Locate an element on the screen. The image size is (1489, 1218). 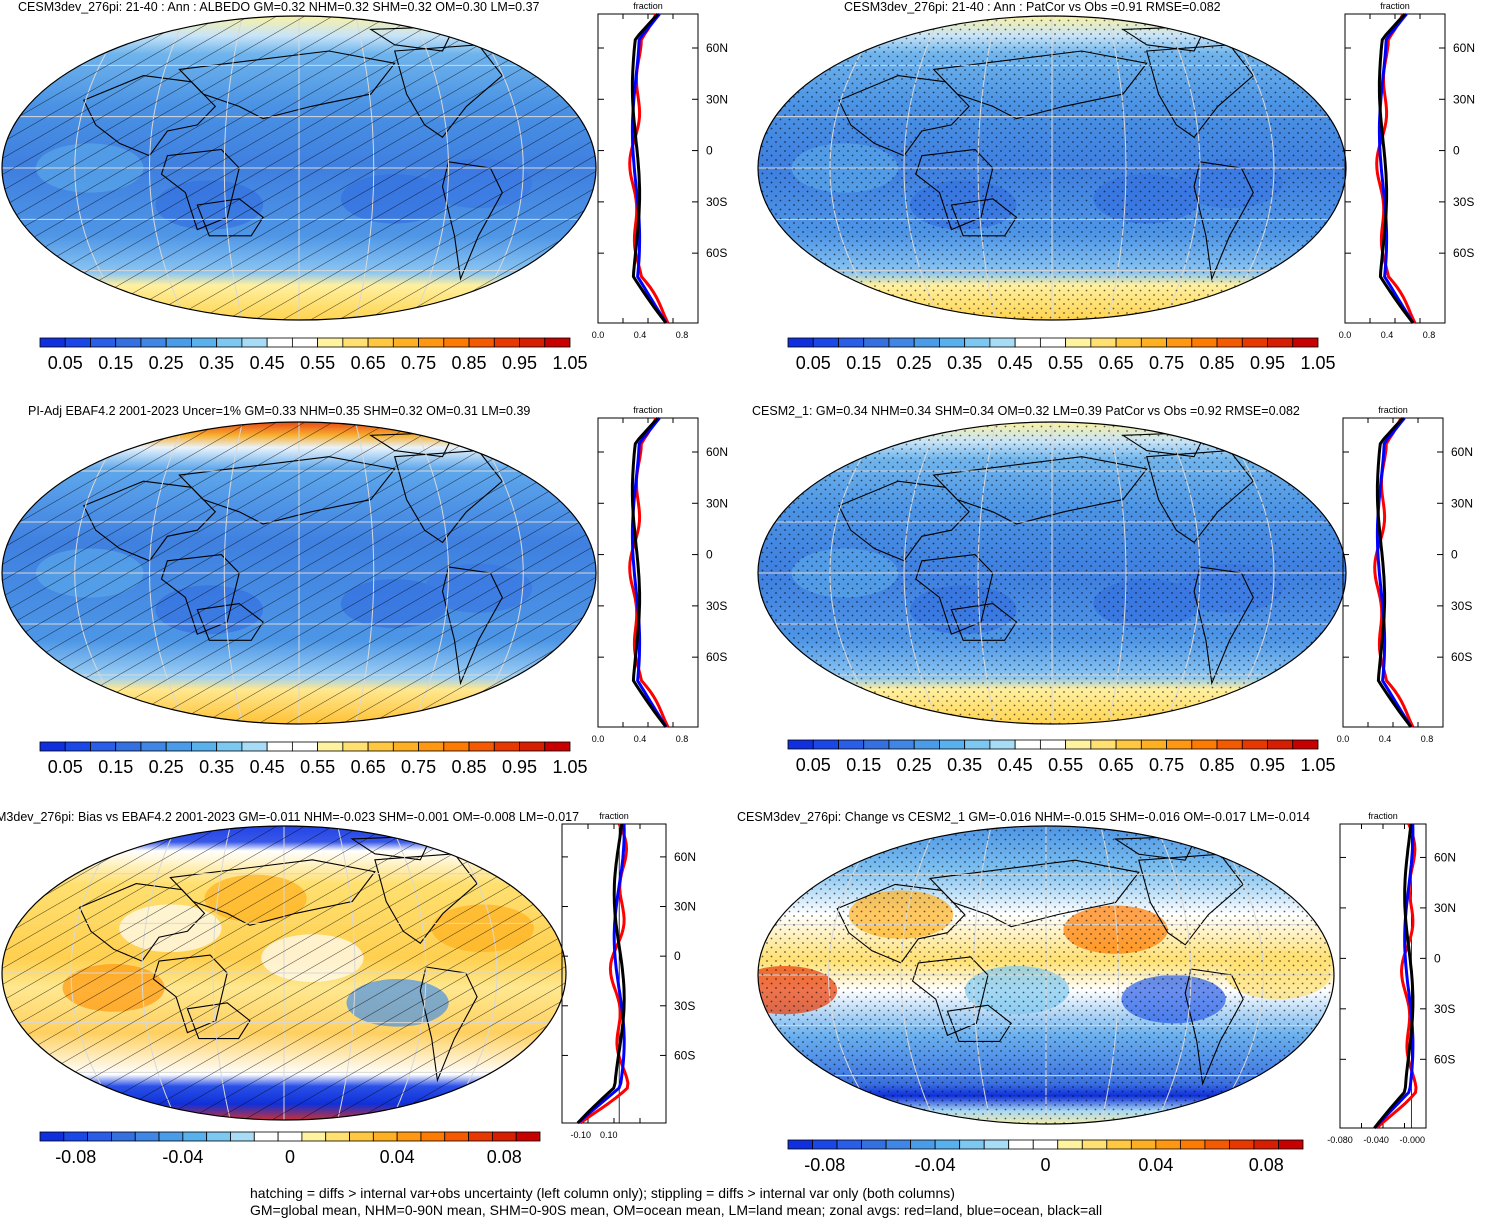
colorbar-label: 0.05 is located at coordinates (65, 363).